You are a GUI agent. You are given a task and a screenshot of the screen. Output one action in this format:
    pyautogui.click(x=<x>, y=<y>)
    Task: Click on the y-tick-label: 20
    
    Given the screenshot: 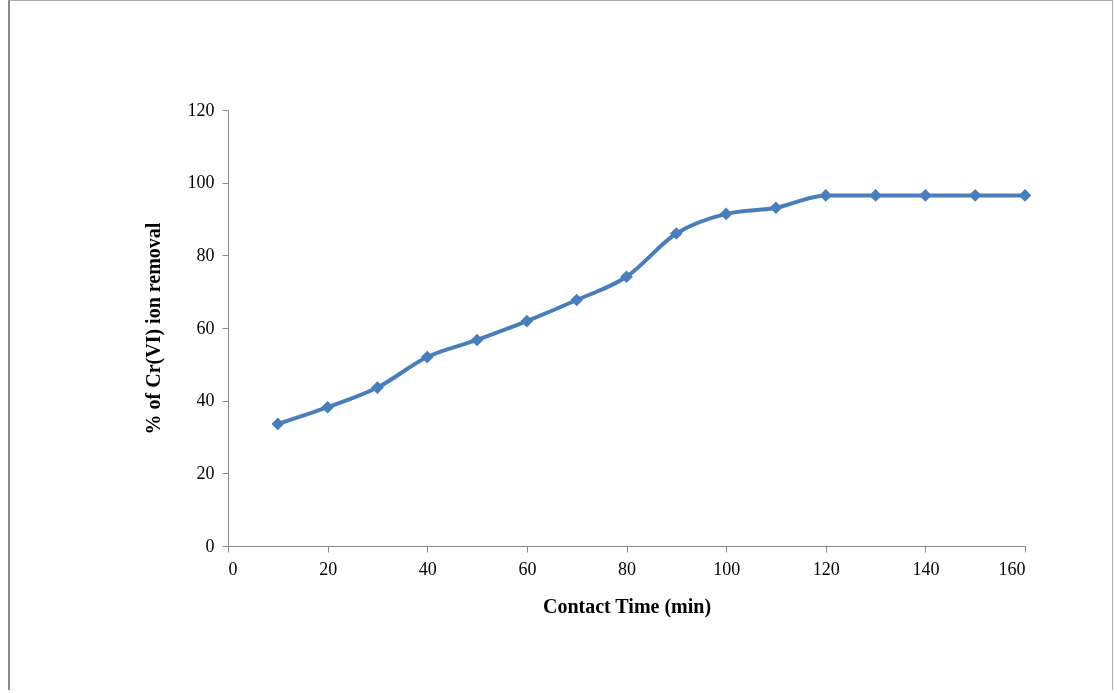 What is the action you would take?
    pyautogui.click(x=205, y=472)
    